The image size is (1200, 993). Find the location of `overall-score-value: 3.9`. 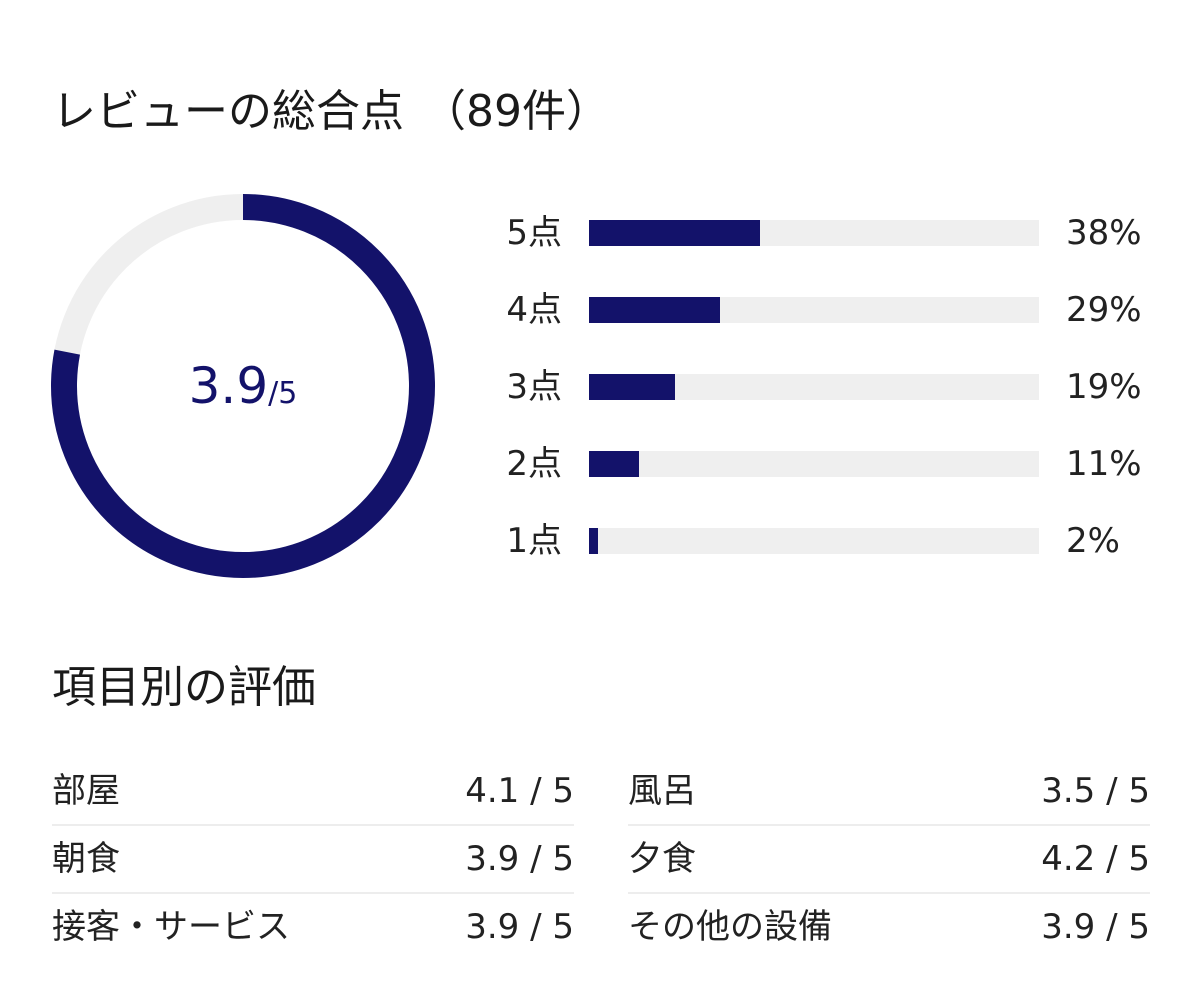

overall-score-value: 3.9 is located at coordinates (228, 386).